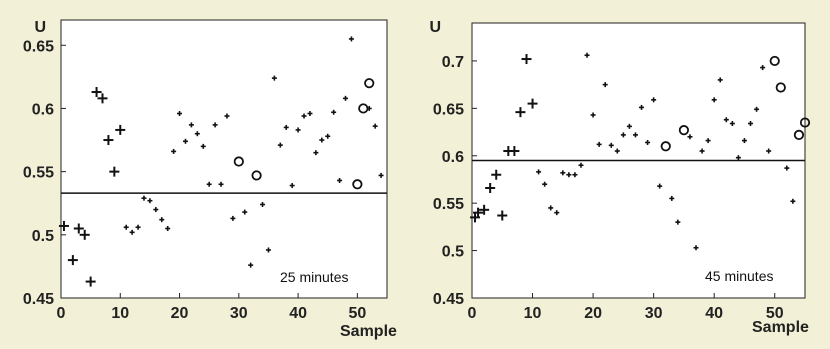 This screenshot has width=830, height=349. Describe the element at coordinates (739, 276) in the screenshot. I see `time-annotation: 45 minutes` at that location.